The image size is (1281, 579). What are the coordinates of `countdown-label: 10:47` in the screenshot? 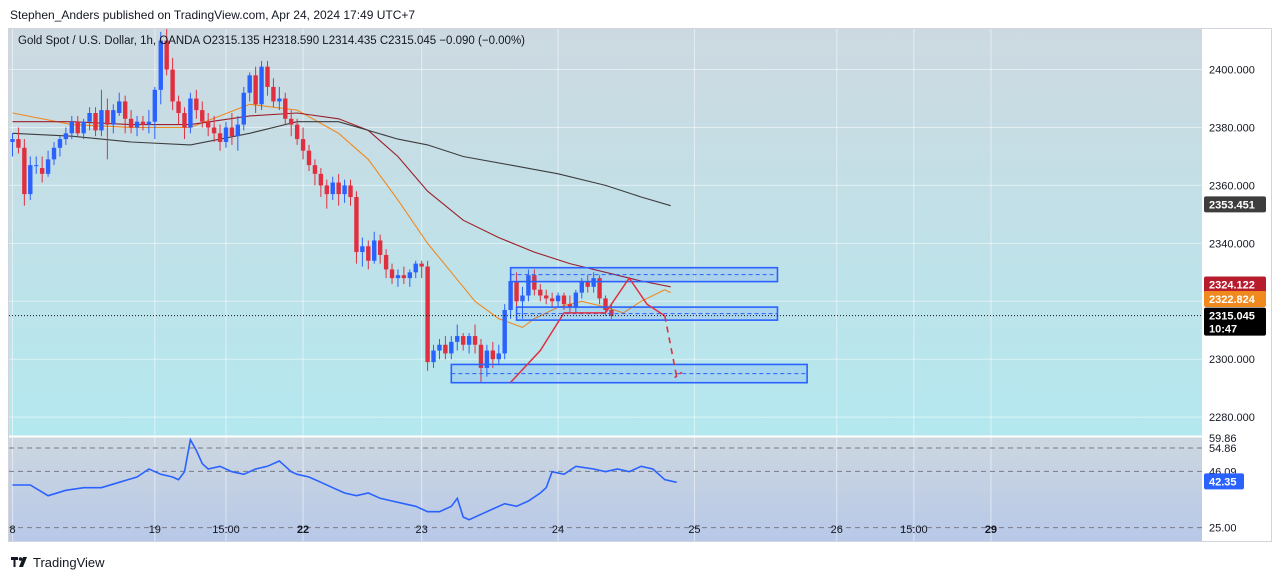 It's located at (1223, 330).